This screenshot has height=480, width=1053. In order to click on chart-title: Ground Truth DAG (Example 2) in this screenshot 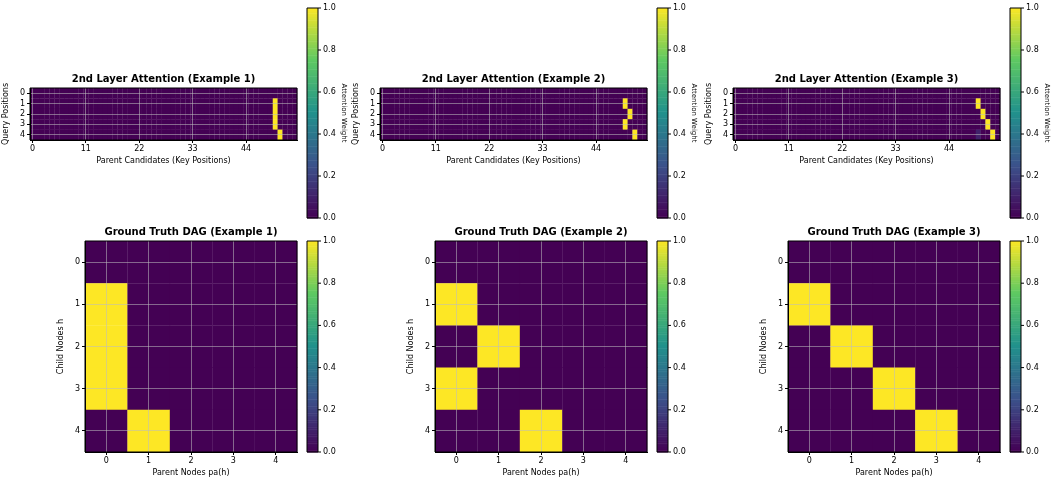, I will do `click(541, 231)`.